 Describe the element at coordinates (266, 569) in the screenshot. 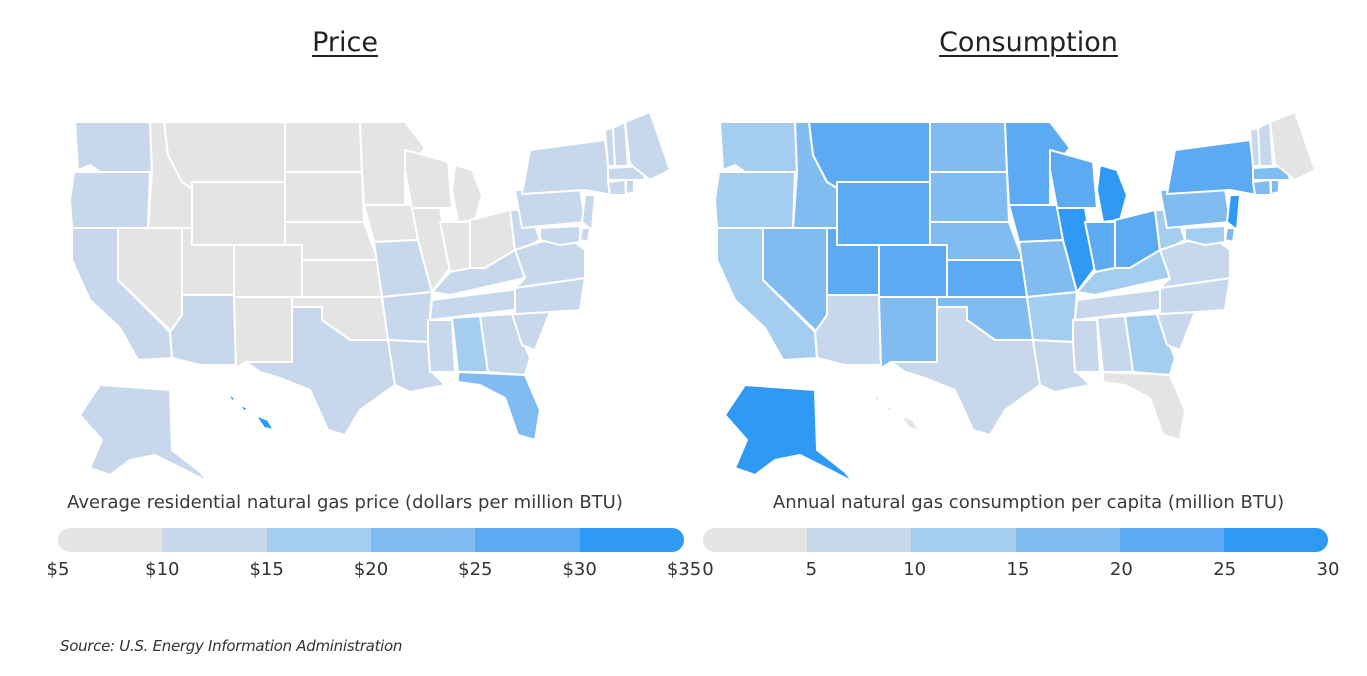

I see `price-legend-tick: $15` at that location.